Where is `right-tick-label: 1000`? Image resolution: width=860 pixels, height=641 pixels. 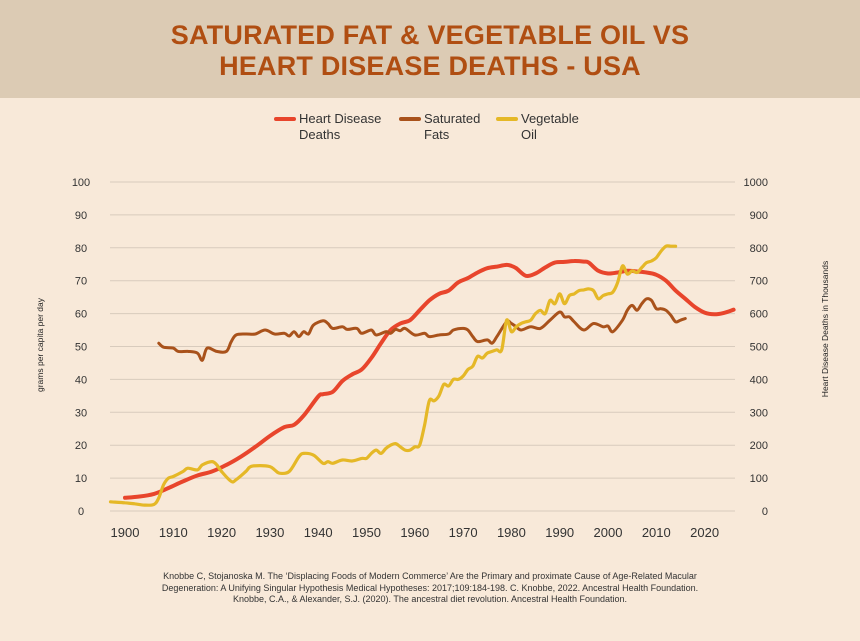 right-tick-label: 1000 is located at coordinates (756, 183).